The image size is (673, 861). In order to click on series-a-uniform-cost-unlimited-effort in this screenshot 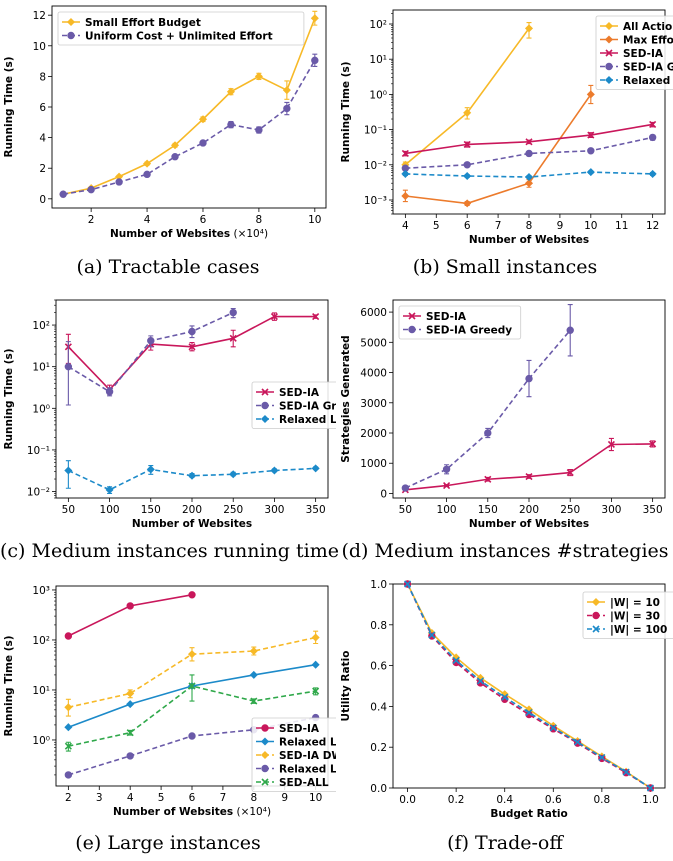, I will do `click(189, 125)`.